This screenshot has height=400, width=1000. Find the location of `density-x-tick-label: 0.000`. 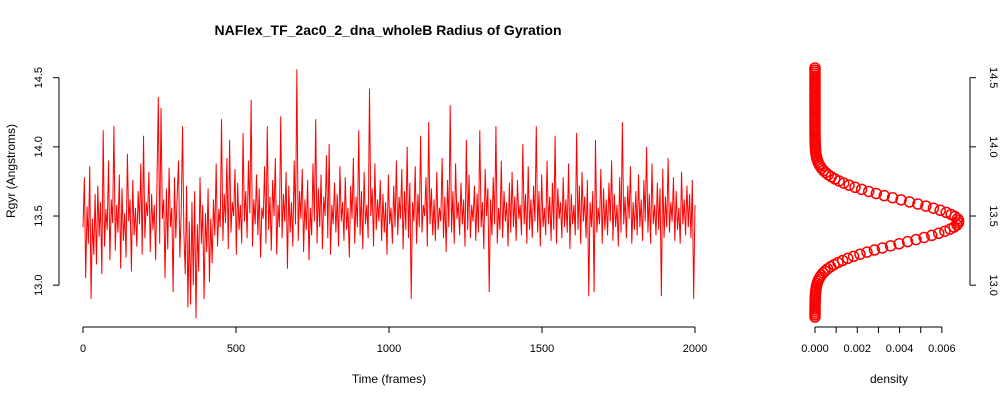

density-x-tick-label: 0.000 is located at coordinates (815, 349).